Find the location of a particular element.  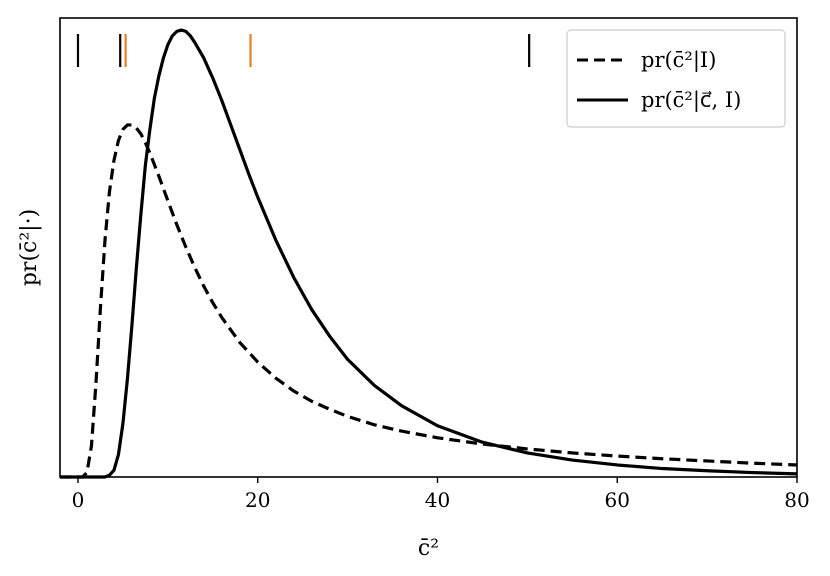

x-tick-label: 40 is located at coordinates (437, 500).